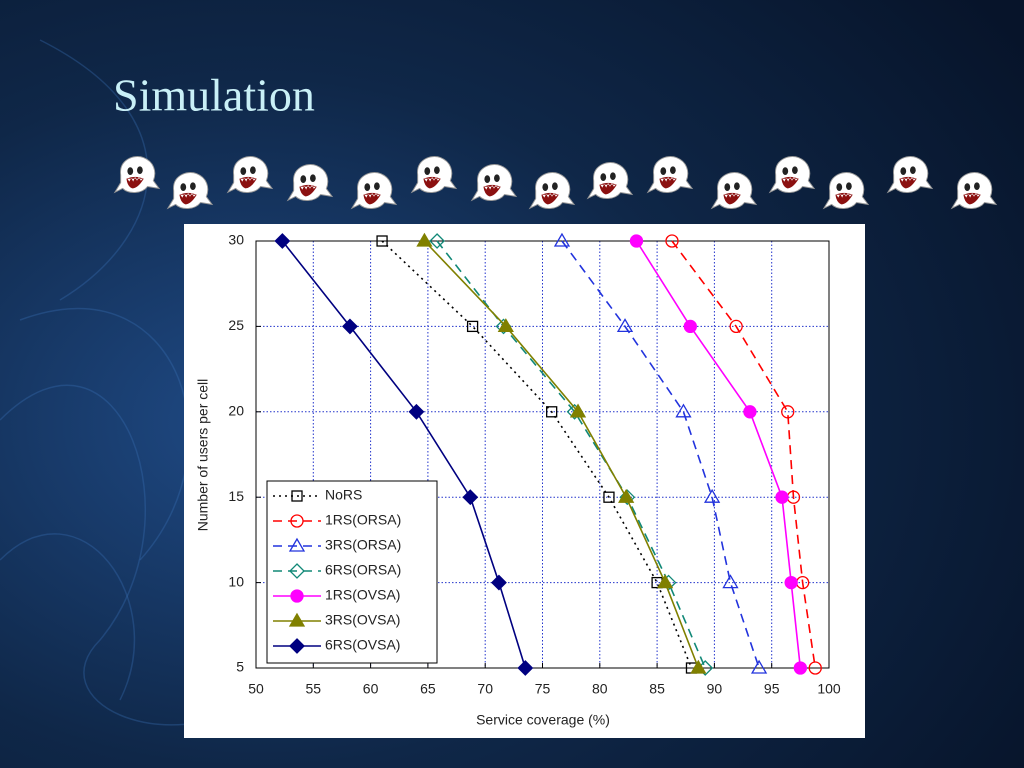  What do you see at coordinates (829, 689) in the screenshot?
I see `x-tick-label: 100` at bounding box center [829, 689].